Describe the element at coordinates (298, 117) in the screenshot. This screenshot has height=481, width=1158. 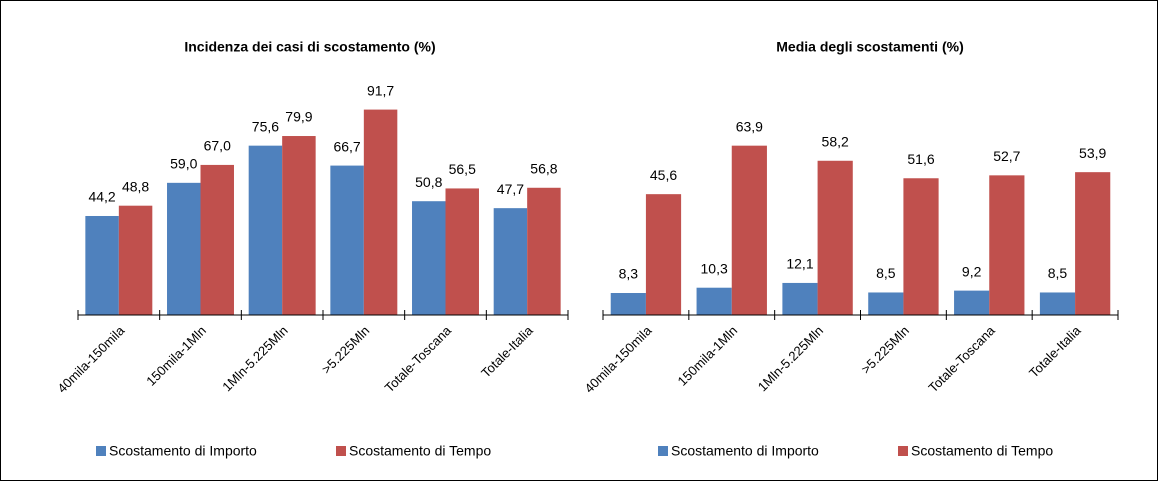
I see `value-label: 79,9` at that location.